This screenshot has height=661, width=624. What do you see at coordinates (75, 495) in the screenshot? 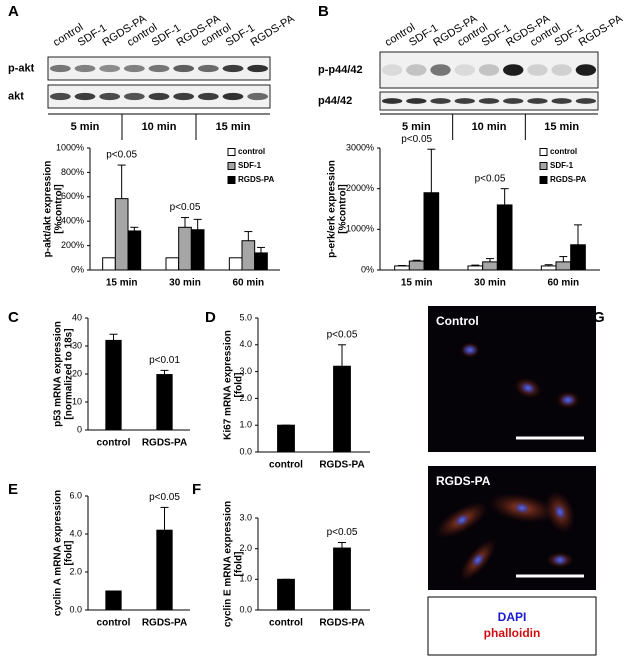
I see `y-tick-label: 6.0` at bounding box center [75, 495].